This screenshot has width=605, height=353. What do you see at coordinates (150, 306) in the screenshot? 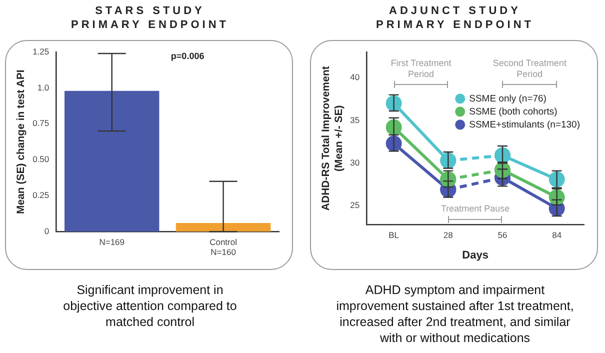
I see `text: Significant improvement in objective attention compared to matched control` at bounding box center [150, 306].